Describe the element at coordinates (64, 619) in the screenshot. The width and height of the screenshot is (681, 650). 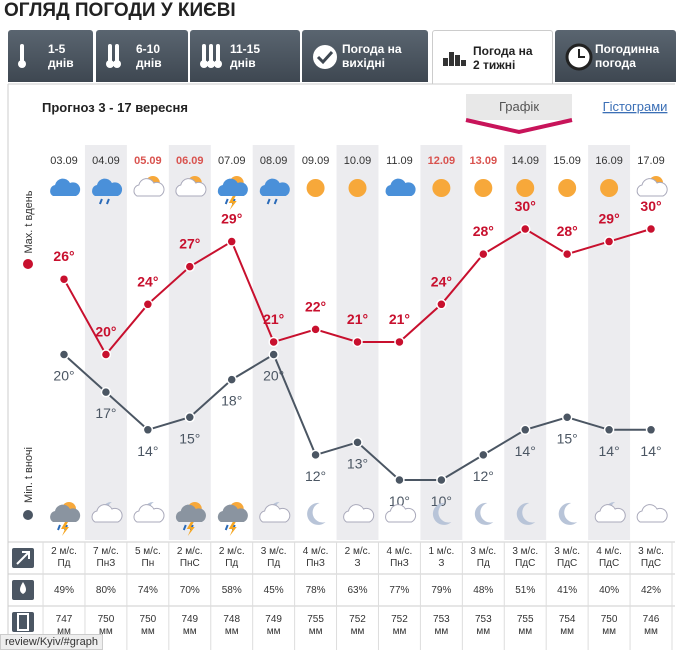
I see `pressure: 747` at that location.